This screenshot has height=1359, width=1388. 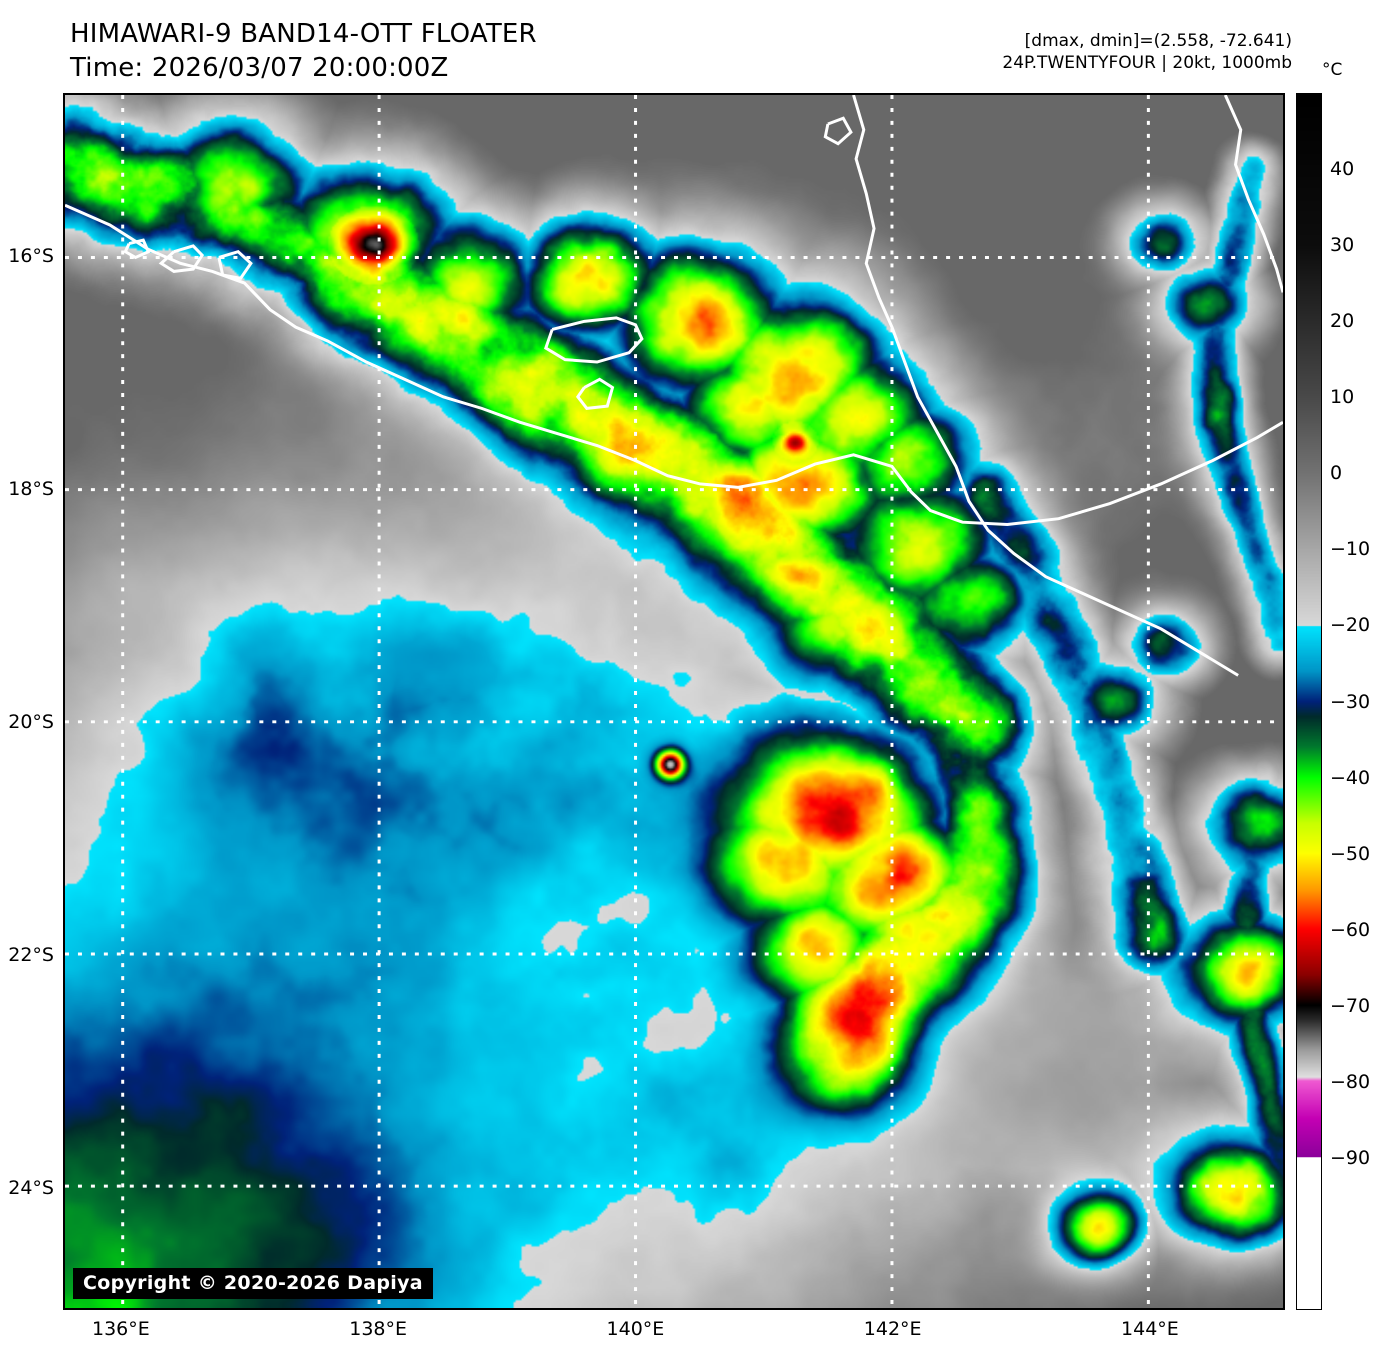 I want to click on colorbar-tick-label: −60, so click(x=1350, y=929).